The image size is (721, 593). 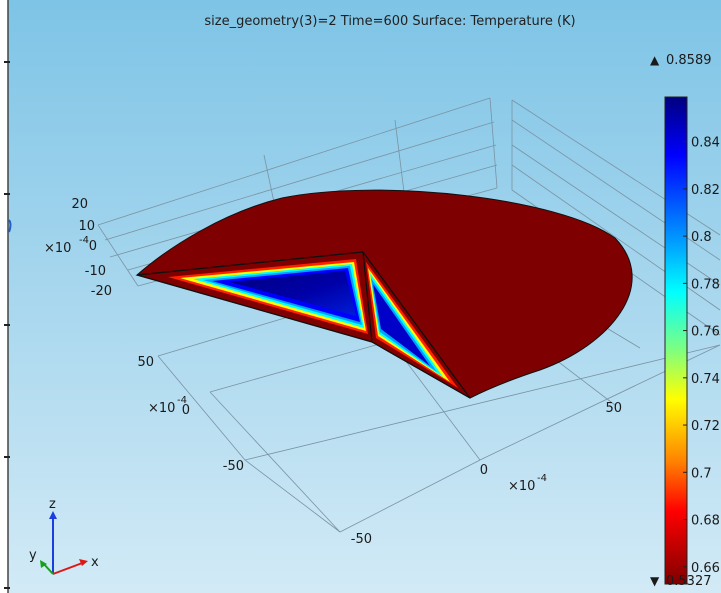 What do you see at coordinates (701, 356) in the screenshot?
I see `colorbar-tick-group: 0.84 0.82 0.8 0.78 0.76 0.74 0.72 0.7 0.68 0.66` at bounding box center [701, 356].